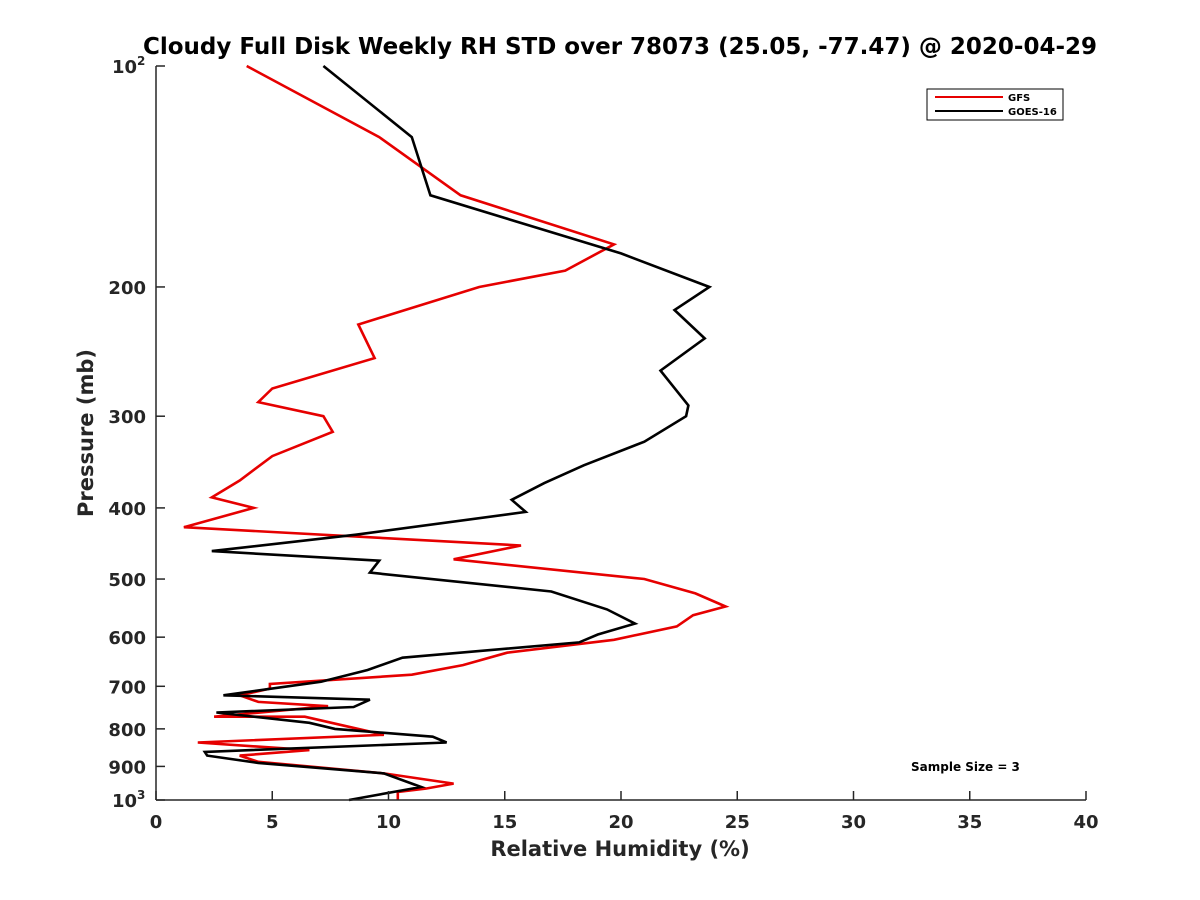 Image resolution: width=1200 pixels, height=900 pixels. What do you see at coordinates (127, 638) in the screenshot?
I see `y-tick-label: 600` at bounding box center [127, 638].